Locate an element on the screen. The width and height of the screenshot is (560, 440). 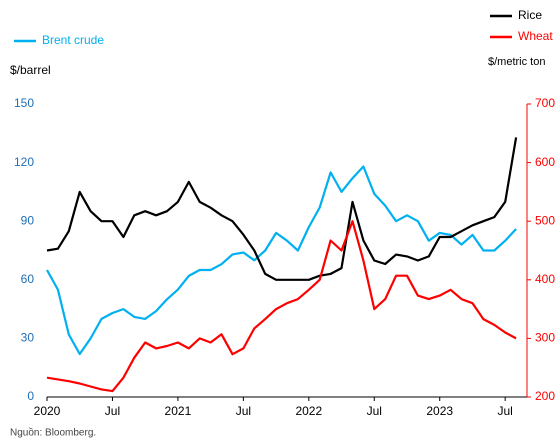
y2-tick-label: 700 is located at coordinates (545, 103).